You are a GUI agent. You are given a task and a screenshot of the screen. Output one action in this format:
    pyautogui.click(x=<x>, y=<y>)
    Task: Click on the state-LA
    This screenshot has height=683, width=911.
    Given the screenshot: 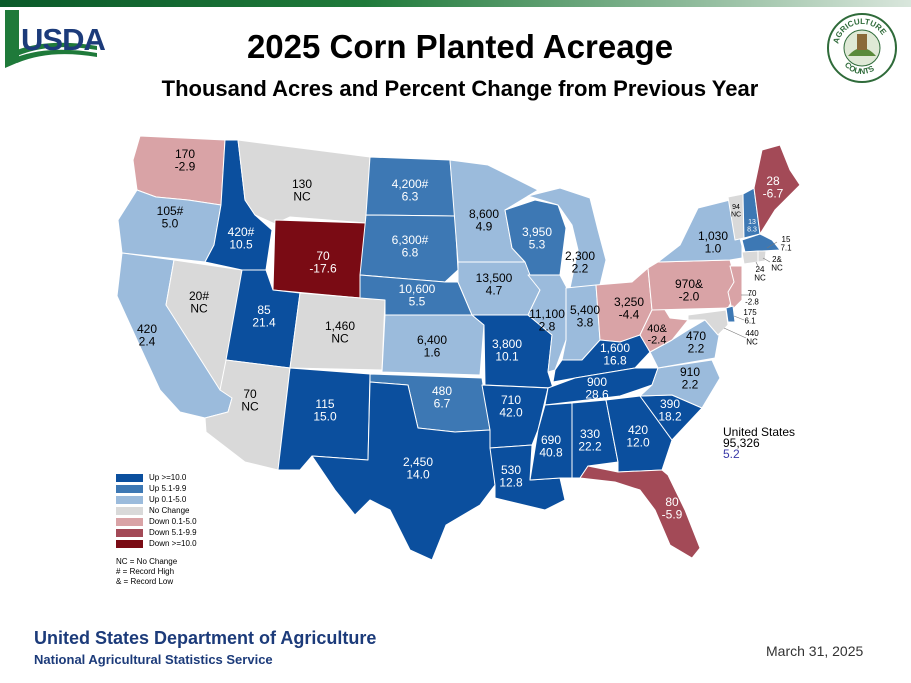 What is the action you would take?
    pyautogui.click(x=527, y=477)
    